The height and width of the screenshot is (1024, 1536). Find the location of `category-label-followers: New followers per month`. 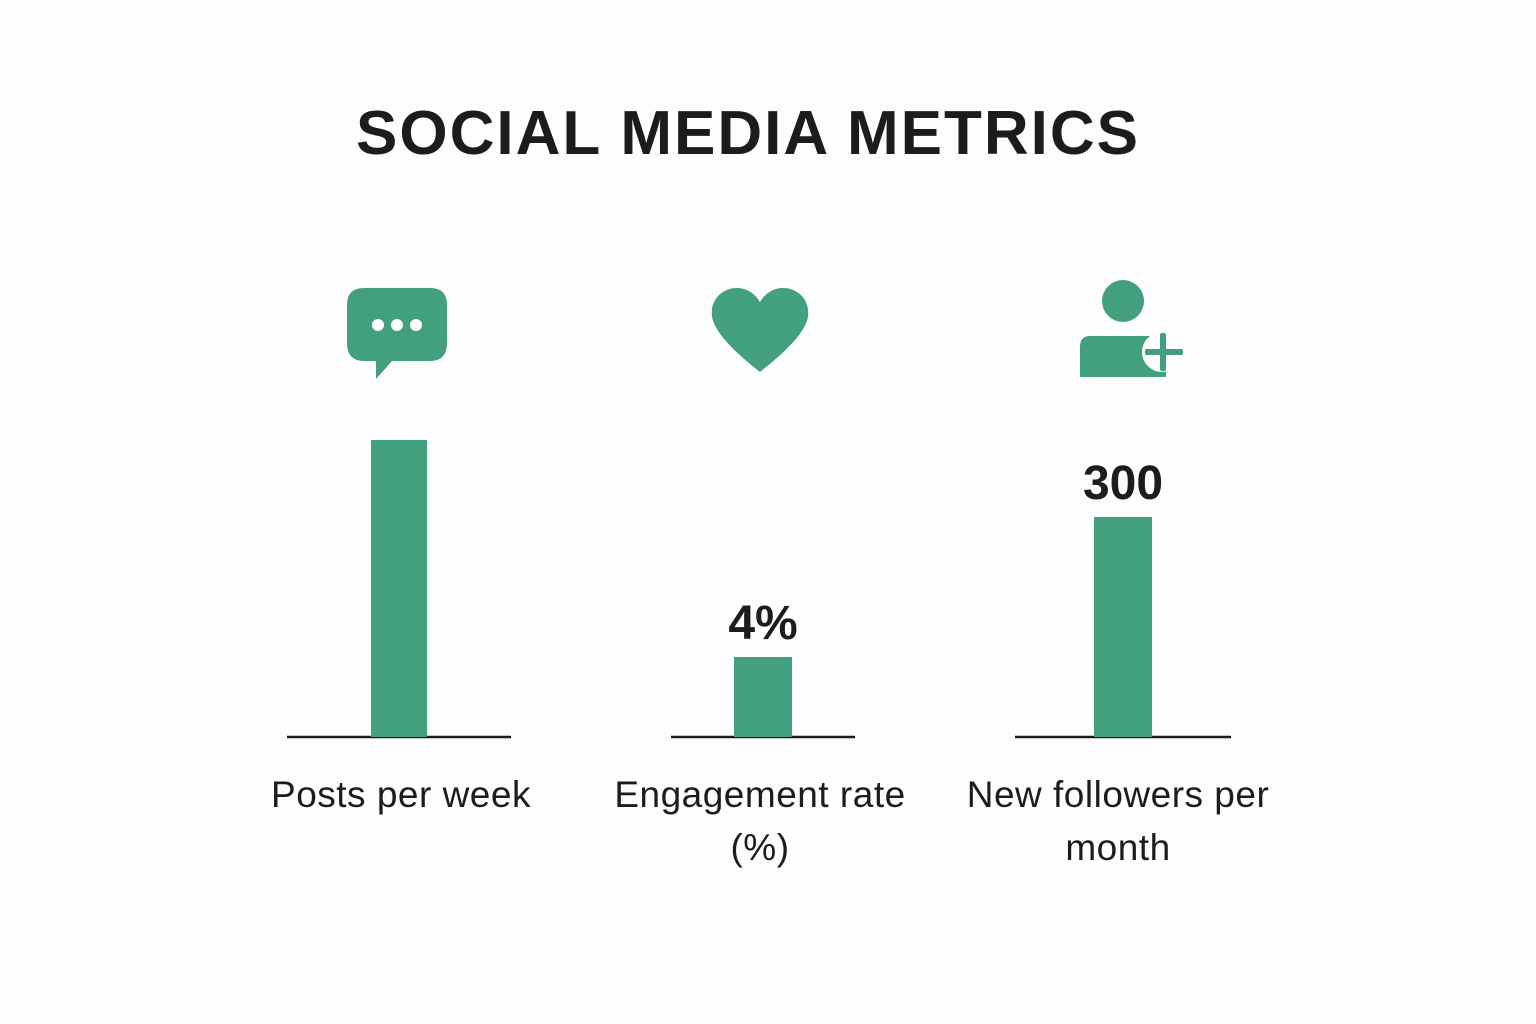

category-label-followers: New followers per month is located at coordinates (1118, 821).